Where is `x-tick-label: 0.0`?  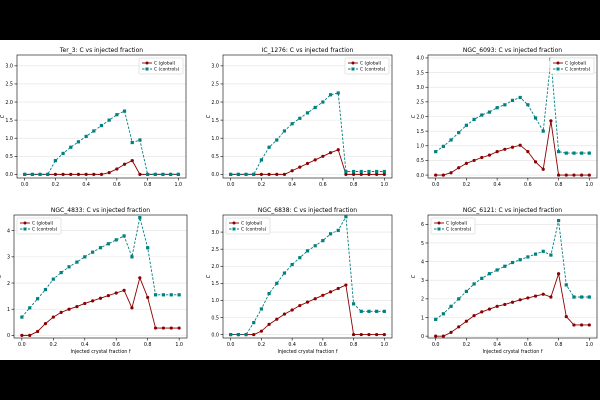 x-tick-label: 0.0 is located at coordinates (22, 345).